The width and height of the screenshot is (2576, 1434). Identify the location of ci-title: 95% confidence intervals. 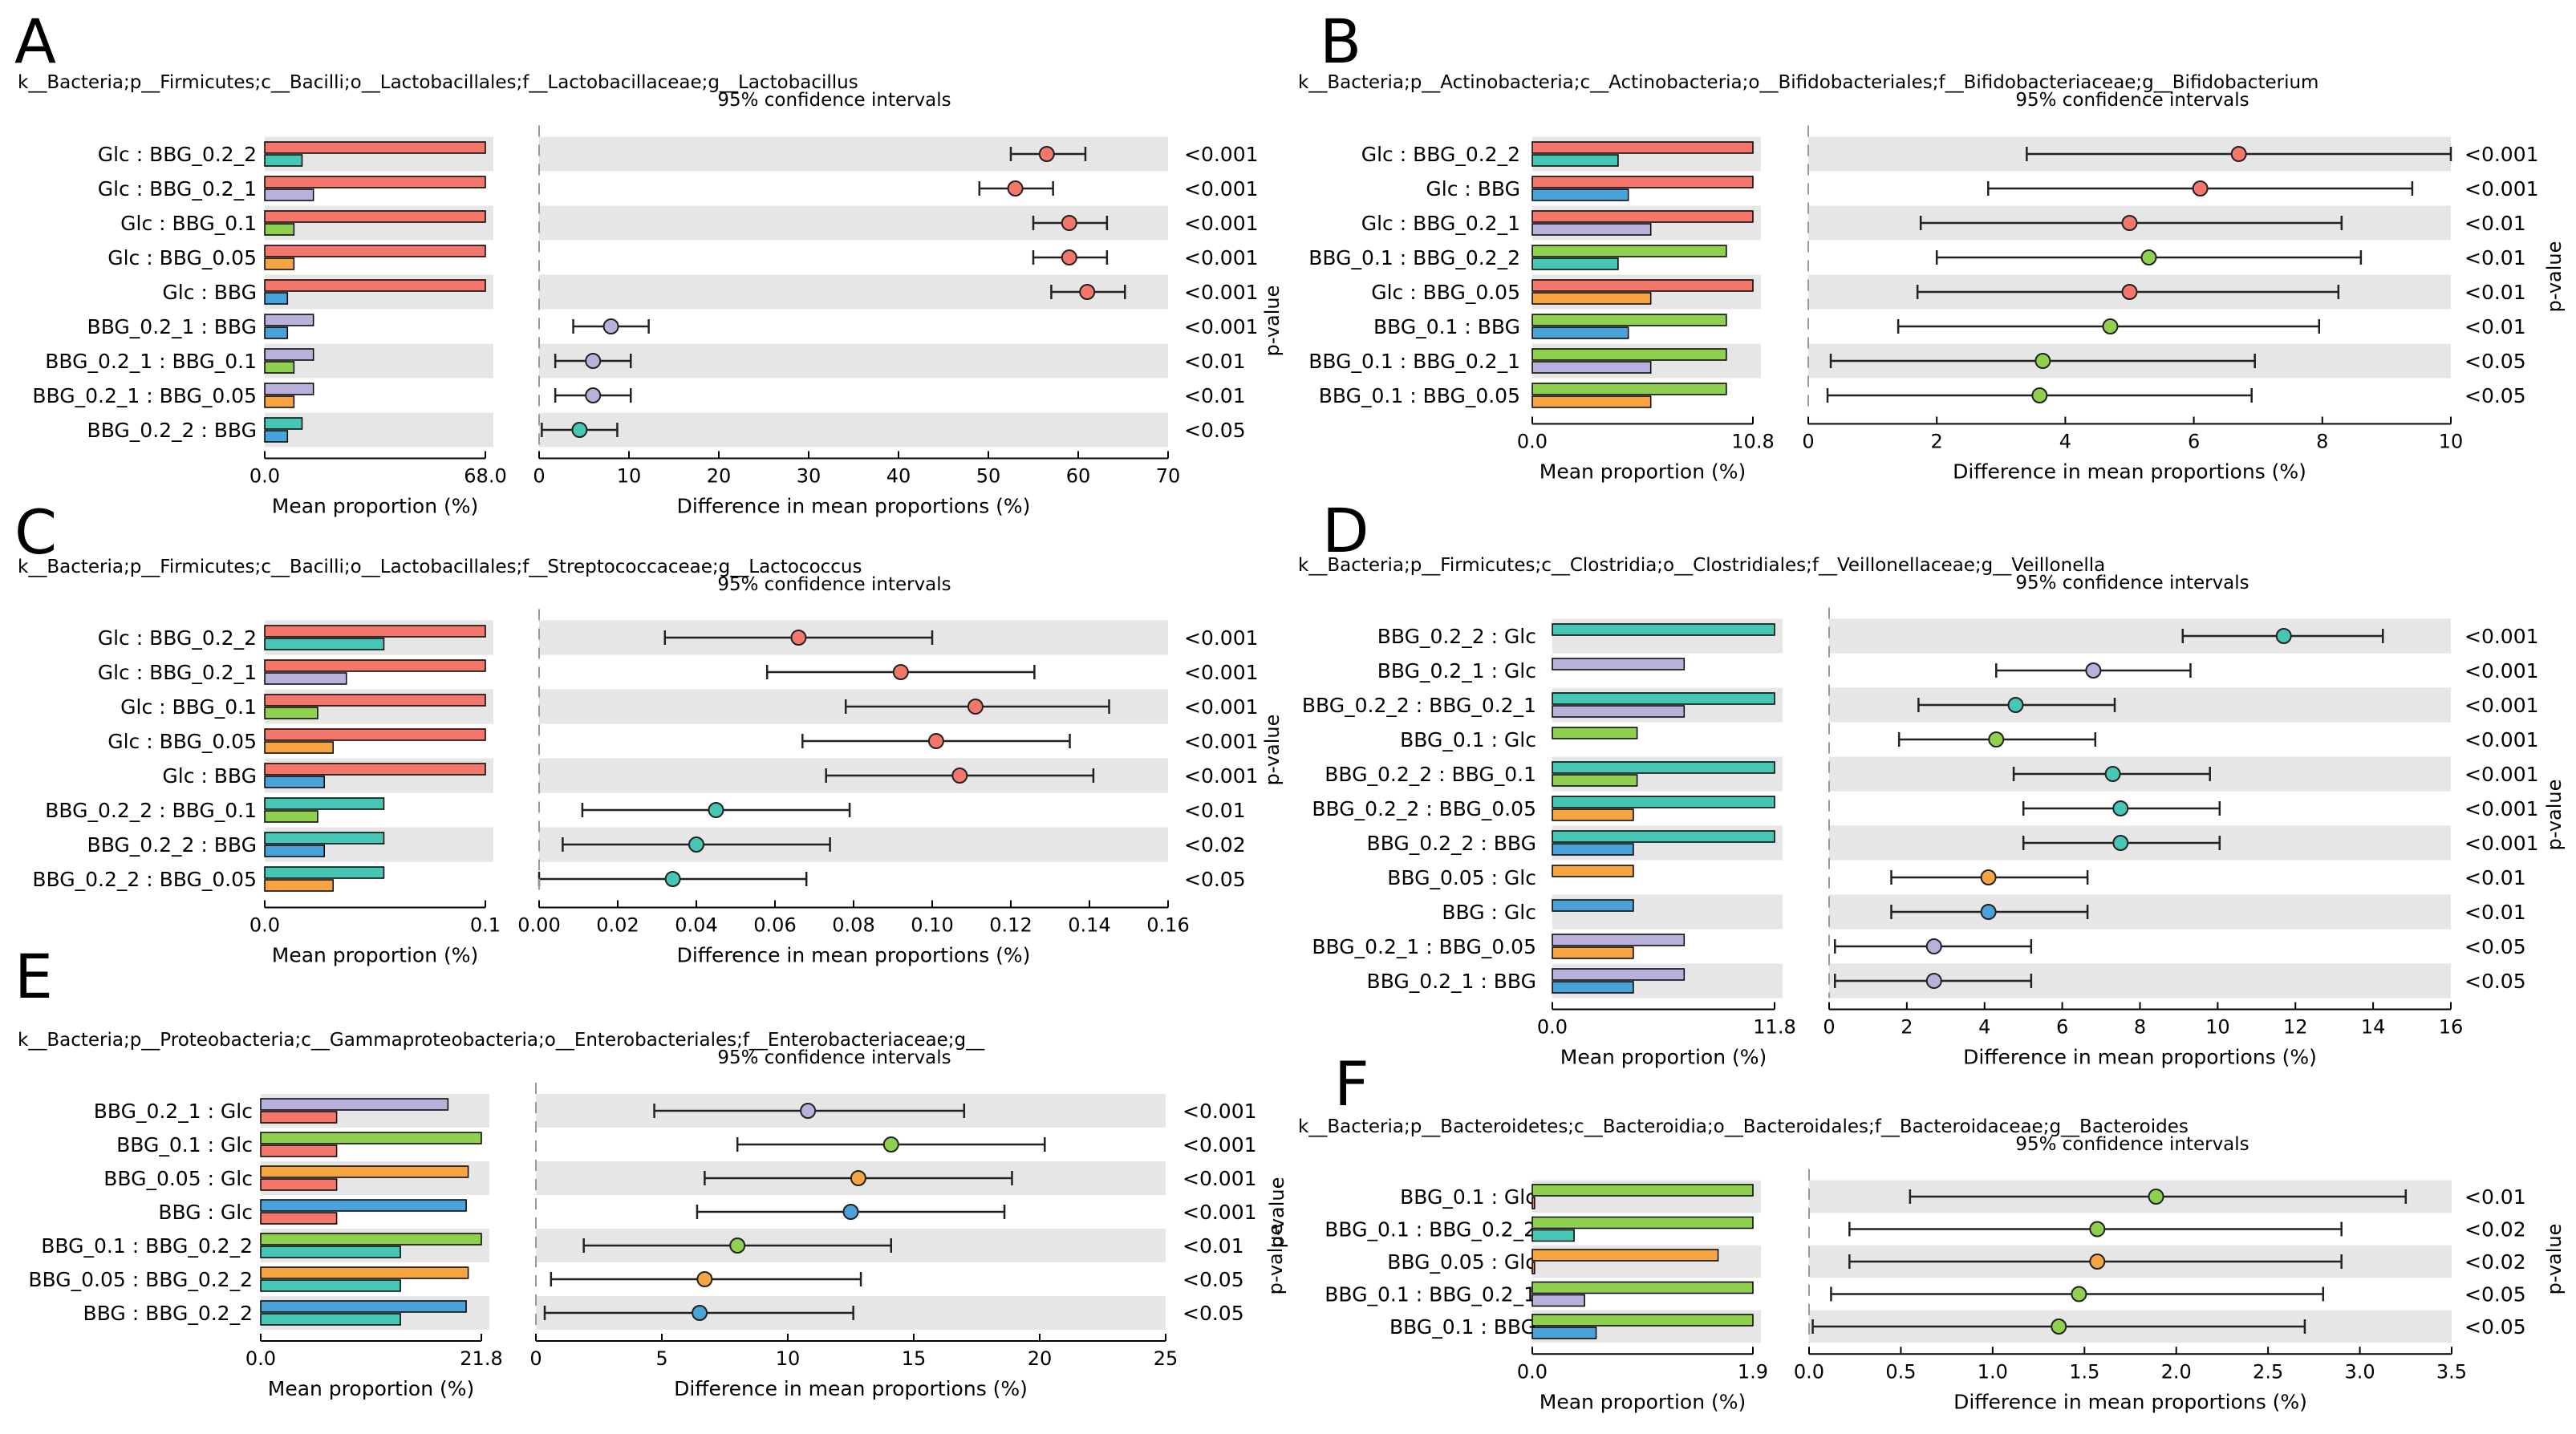
(2132, 100).